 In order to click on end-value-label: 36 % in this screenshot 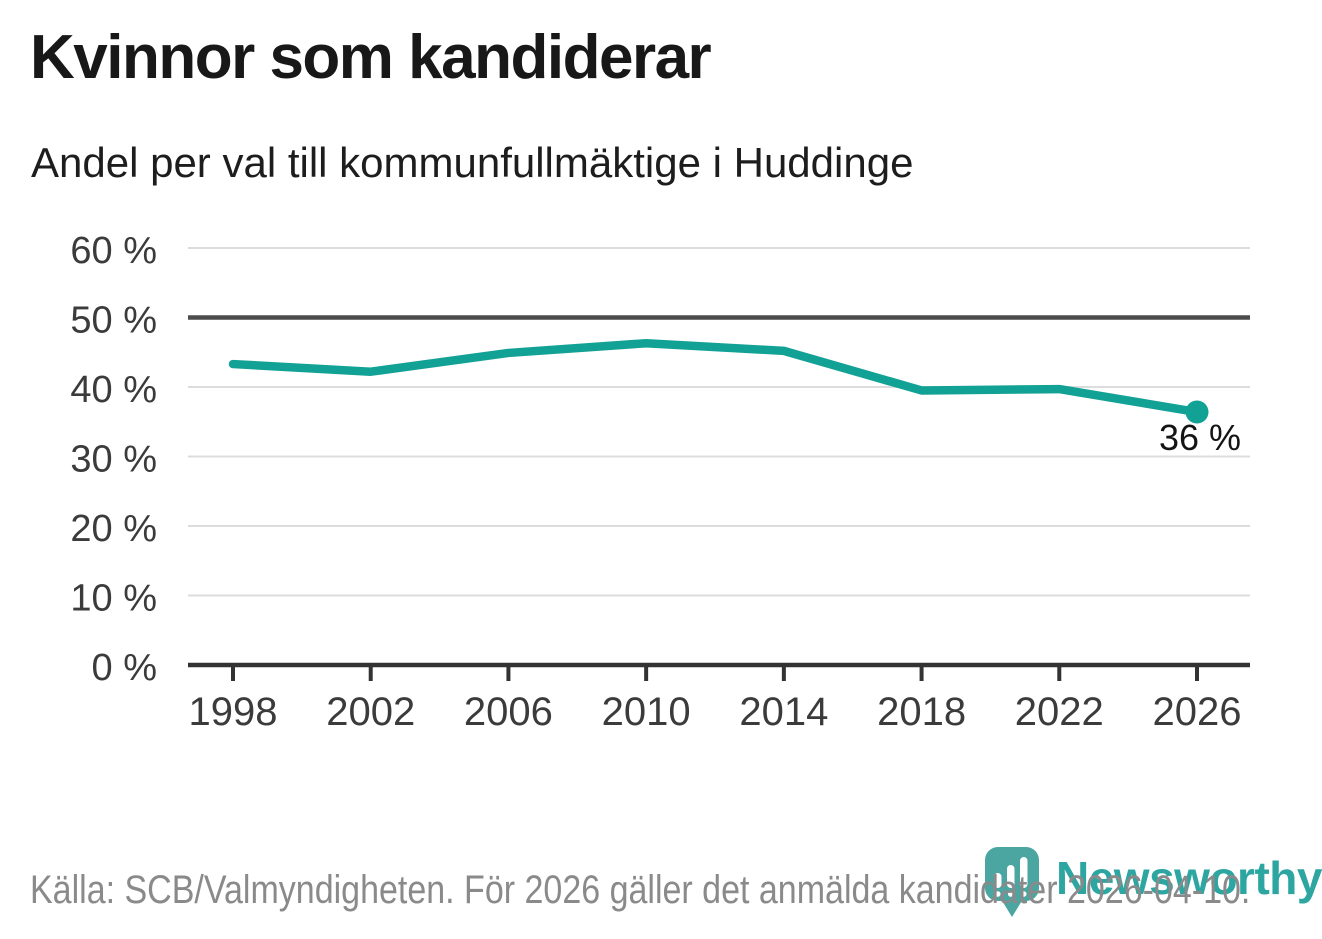, I will do `click(1200, 437)`.